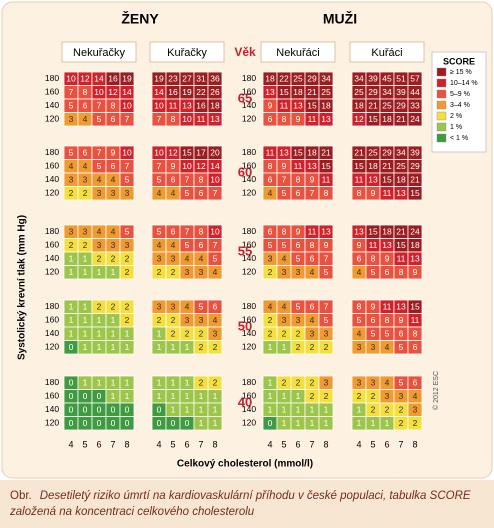  Describe the element at coordinates (456, 116) in the screenshot. I see `legend-label: 2 %` at that location.